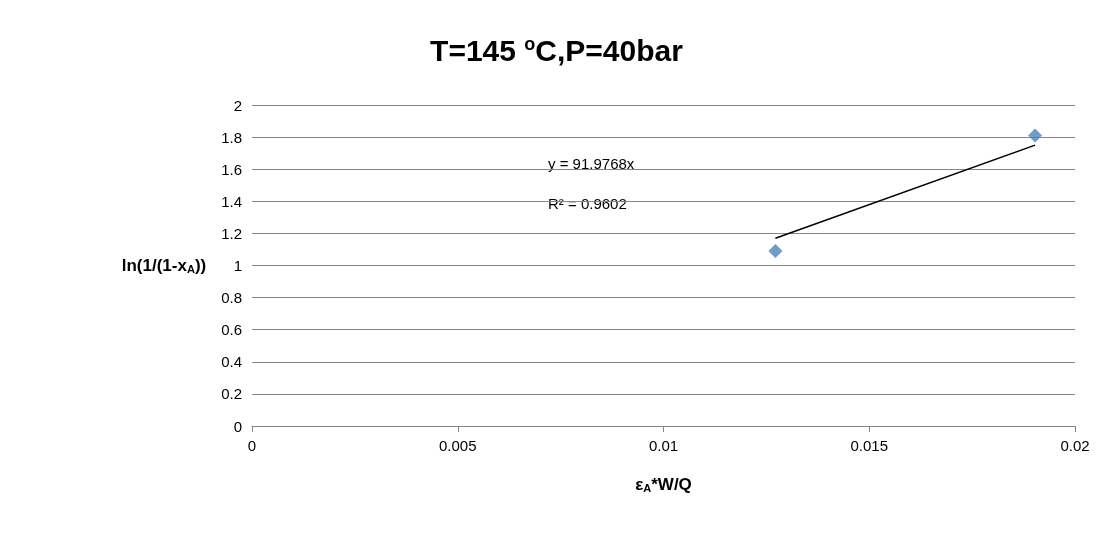  Describe the element at coordinates (869, 445) in the screenshot. I see `x-tick-label: 0.015` at that location.